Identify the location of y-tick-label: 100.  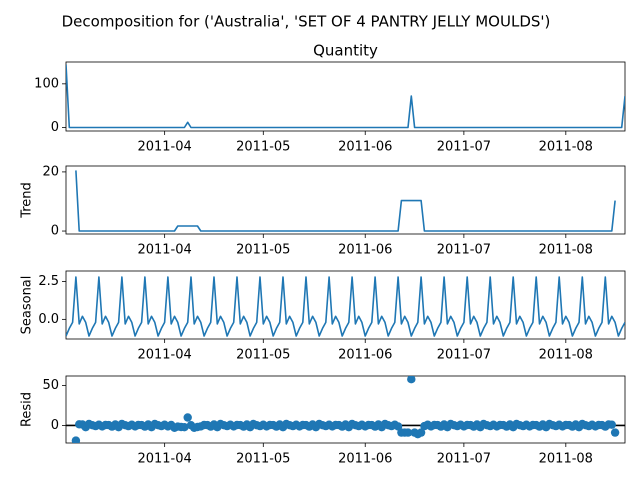
(46, 83).